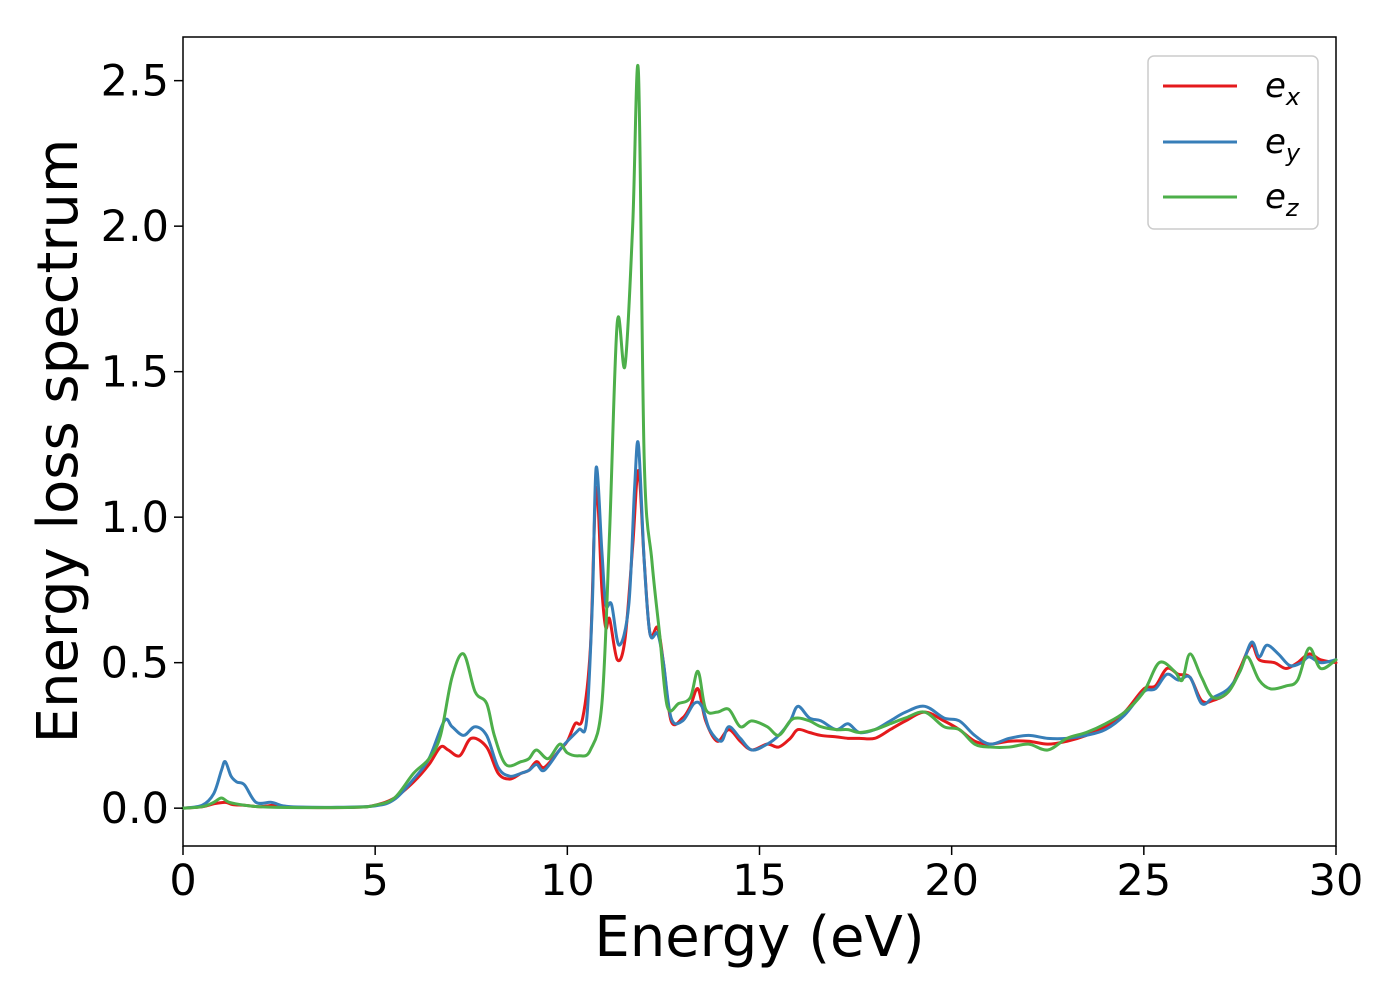  I want to click on legend-items: ex ey ez, so click(1232, 144).